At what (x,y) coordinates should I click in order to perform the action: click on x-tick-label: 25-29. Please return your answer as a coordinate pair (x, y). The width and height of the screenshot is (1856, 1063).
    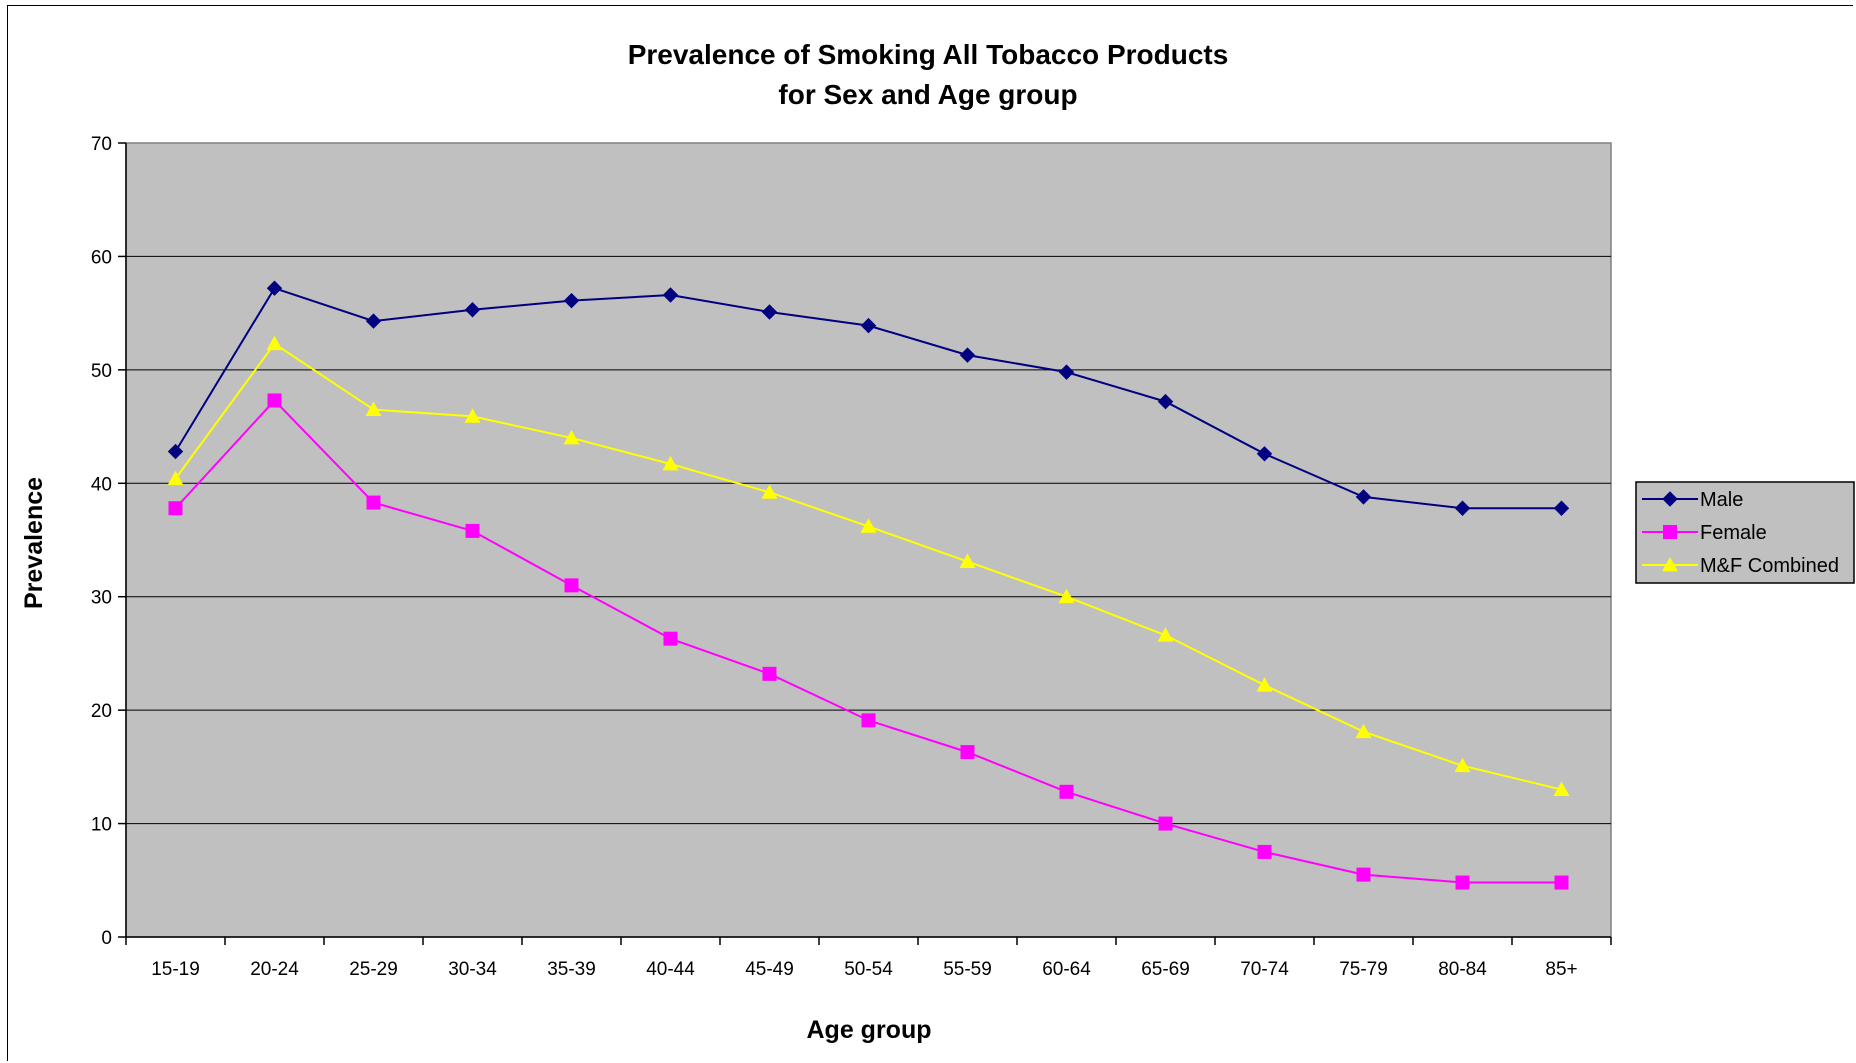
    Looking at the image, I should click on (373, 969).